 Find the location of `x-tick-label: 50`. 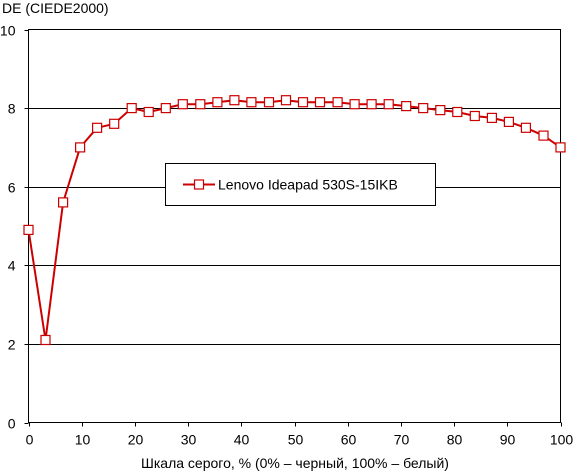

x-tick-label: 50 is located at coordinates (296, 440).